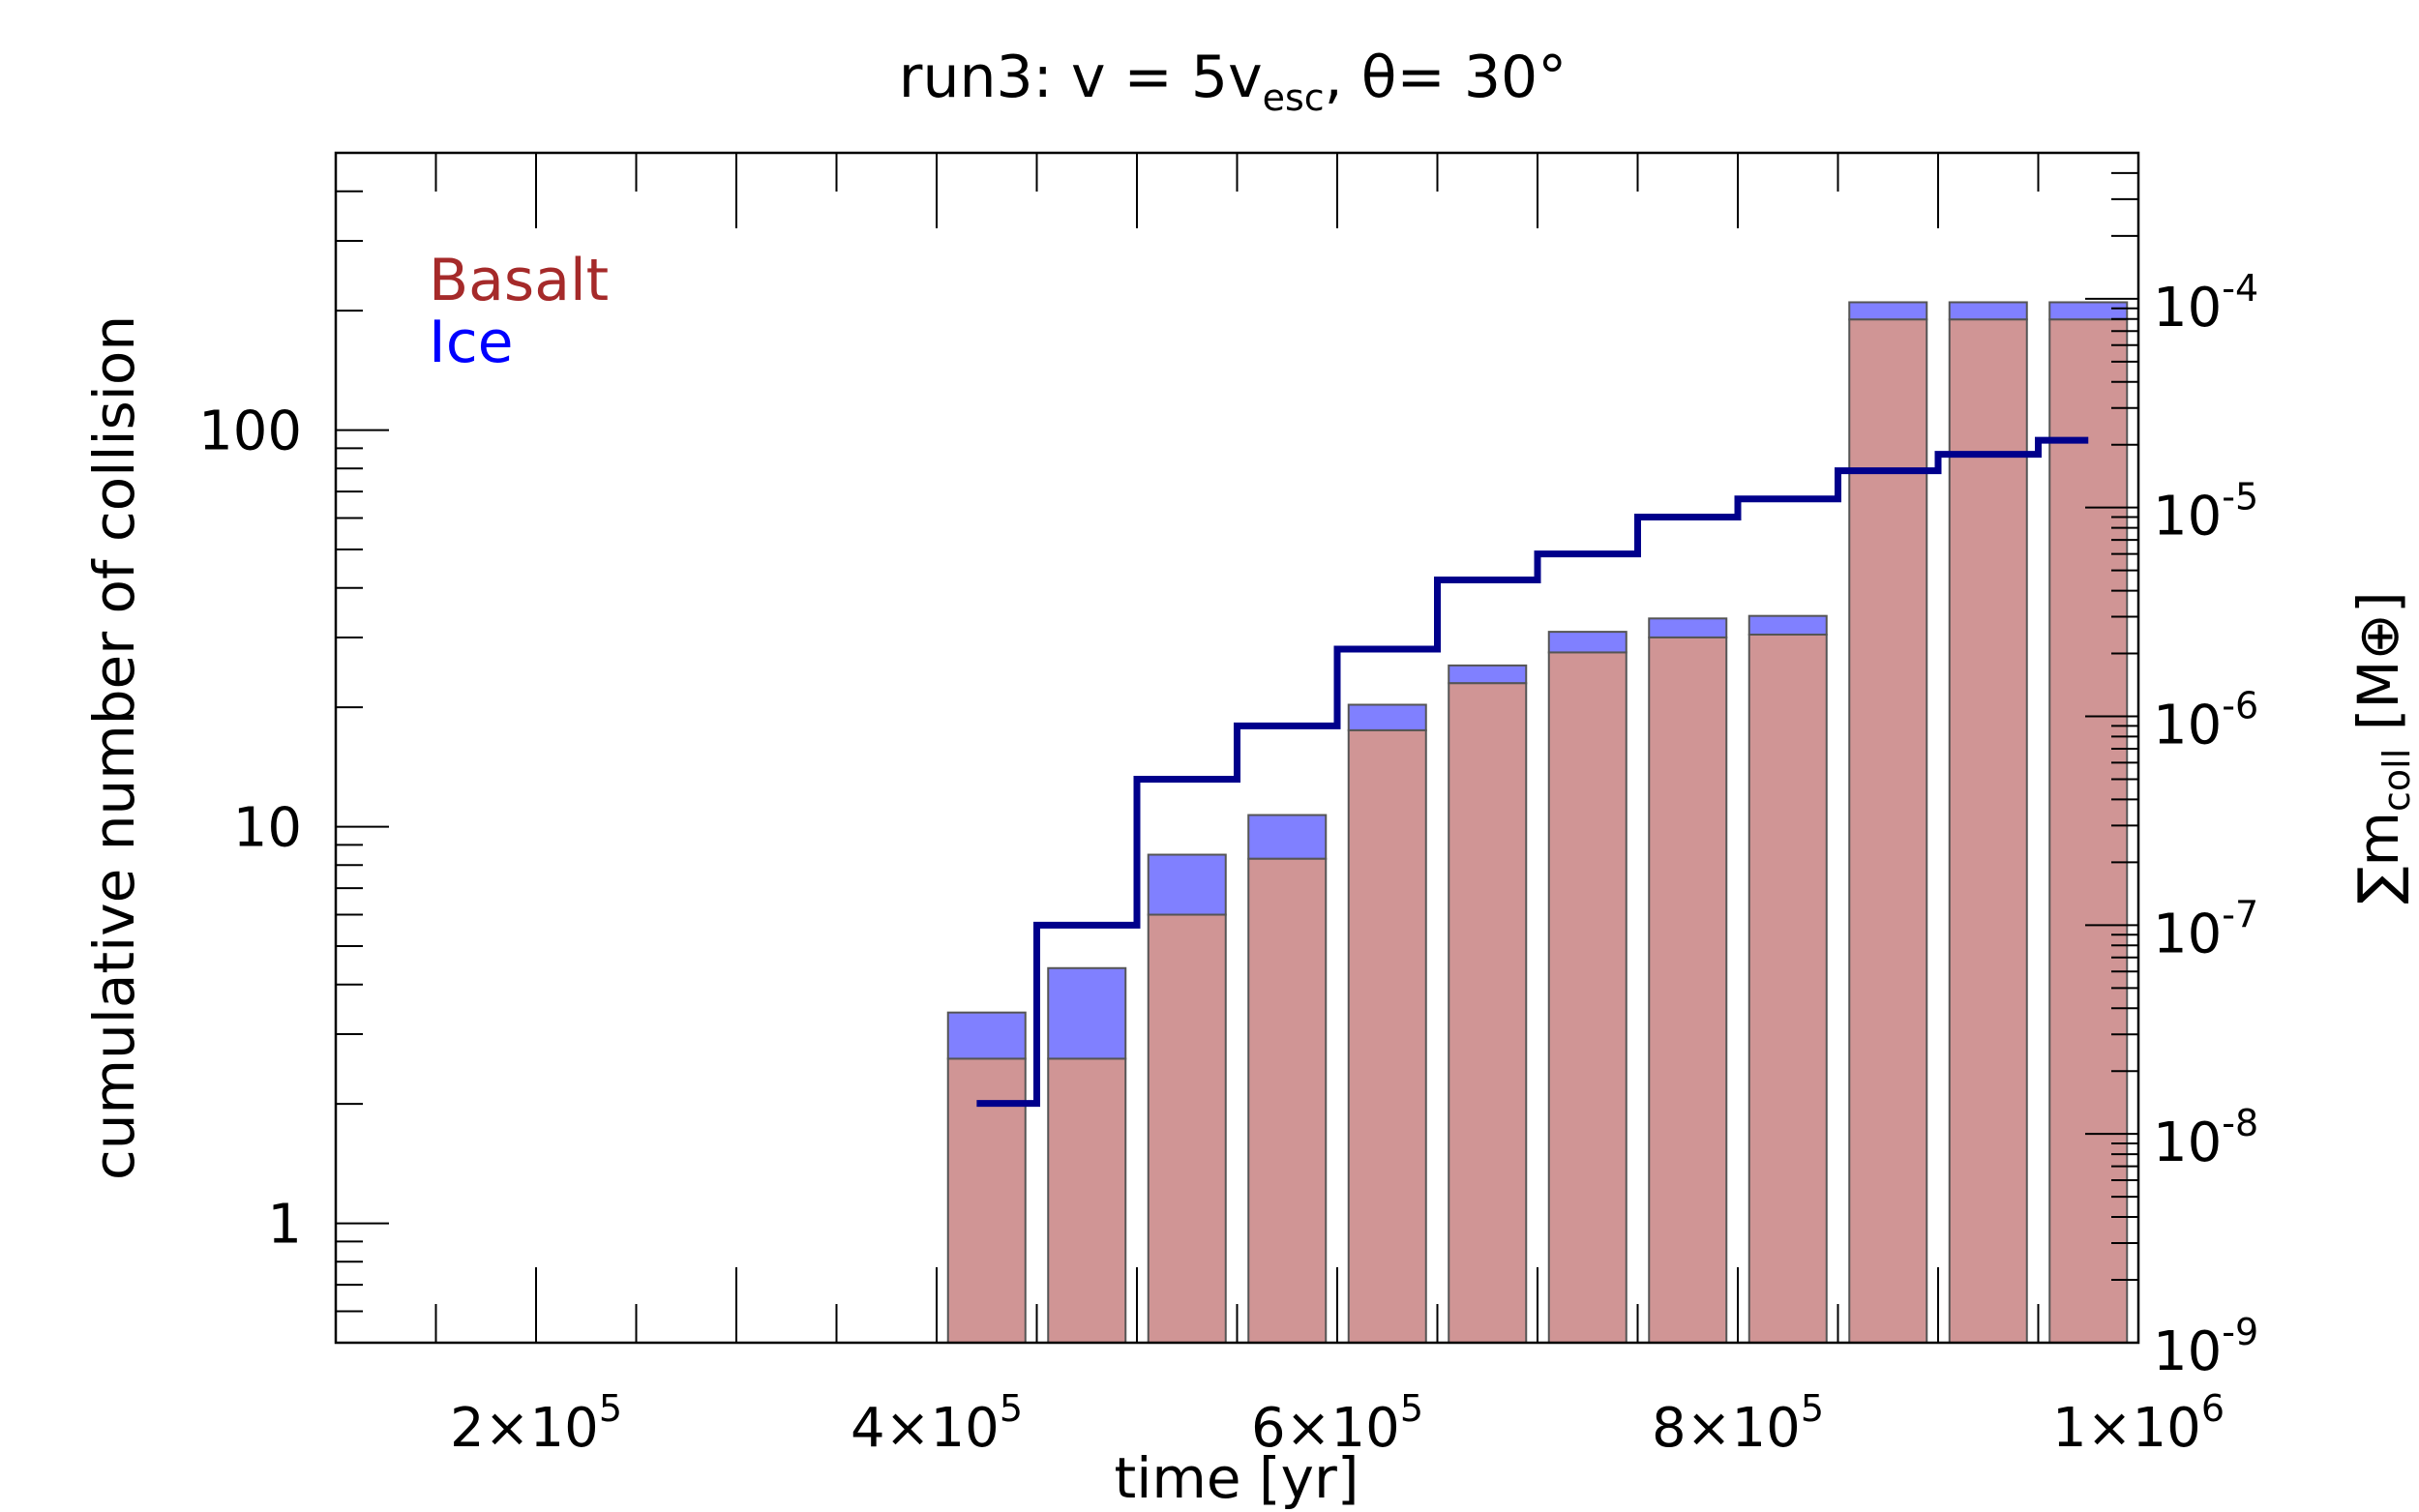 The height and width of the screenshot is (1512, 2419). I want to click on x-tick-label-mantissa: 4×10, so click(926, 1428).